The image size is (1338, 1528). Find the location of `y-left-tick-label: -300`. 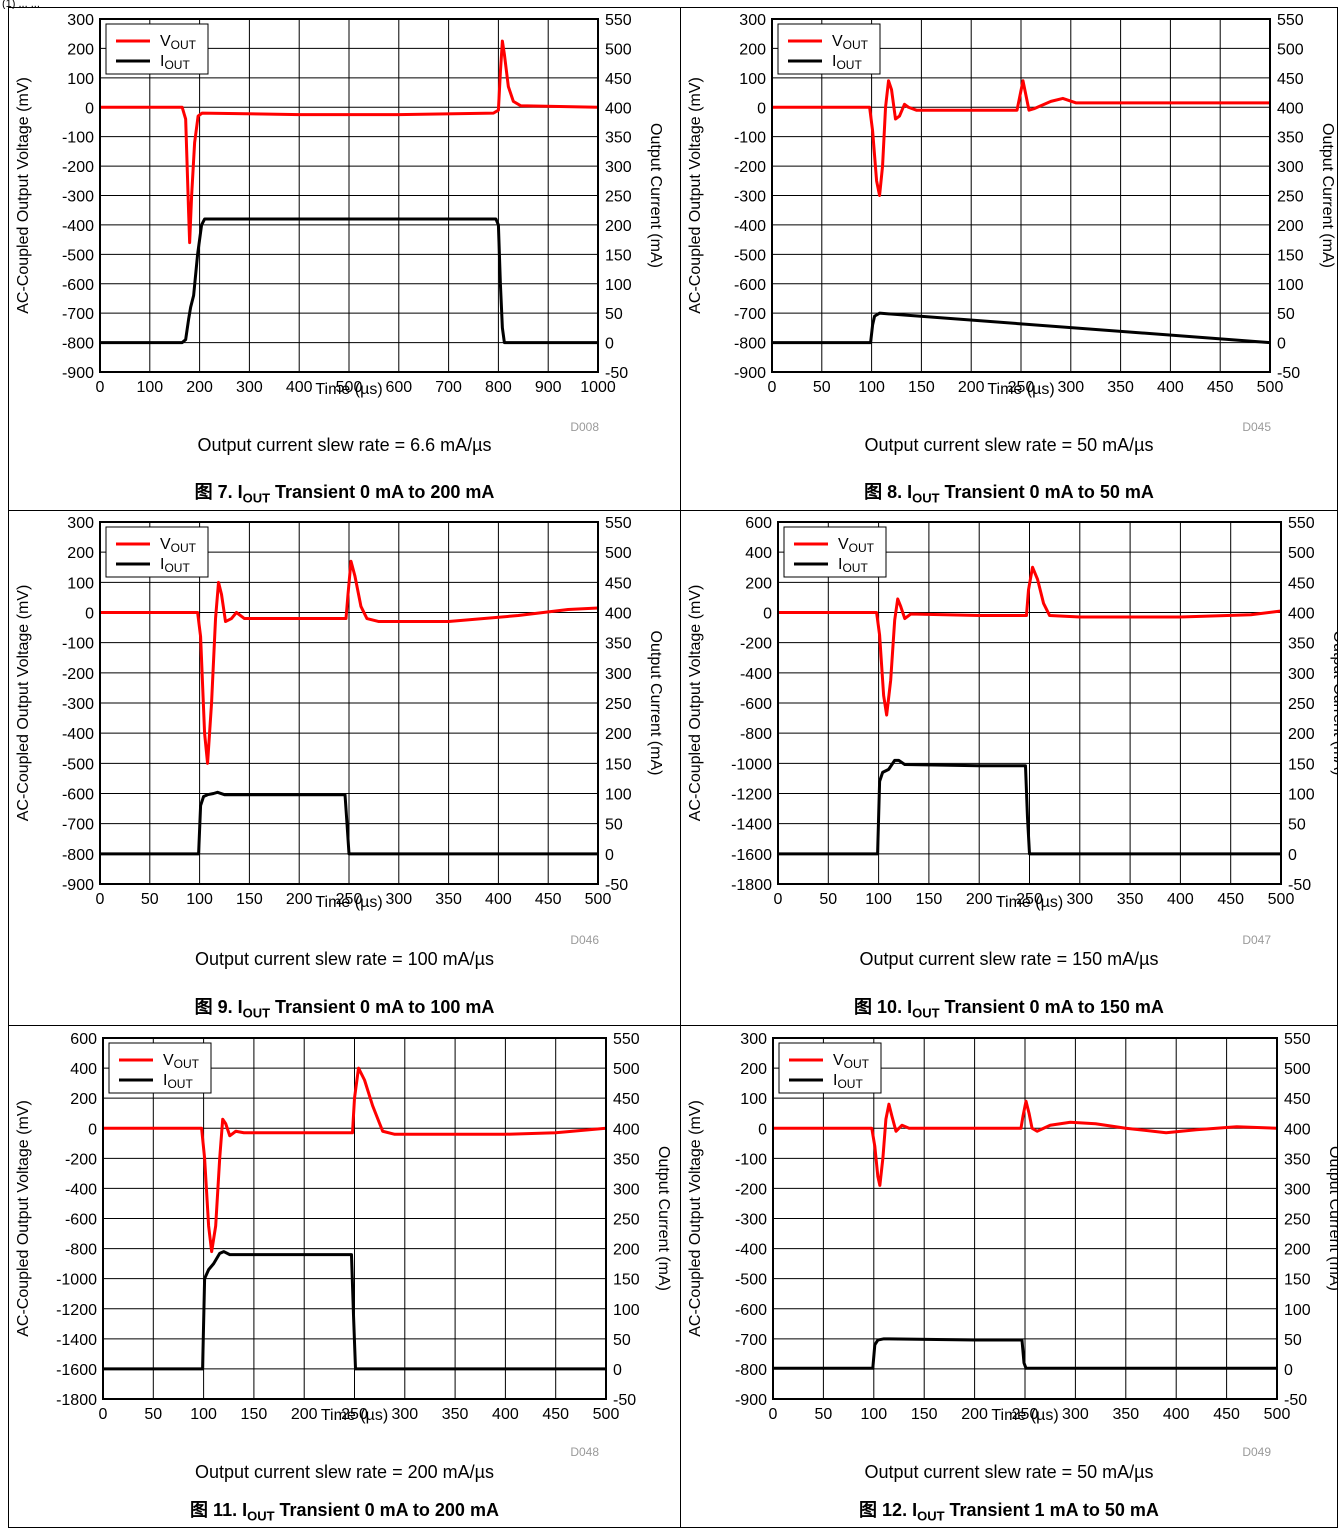

y-left-tick-label: -300 is located at coordinates (751, 1220).